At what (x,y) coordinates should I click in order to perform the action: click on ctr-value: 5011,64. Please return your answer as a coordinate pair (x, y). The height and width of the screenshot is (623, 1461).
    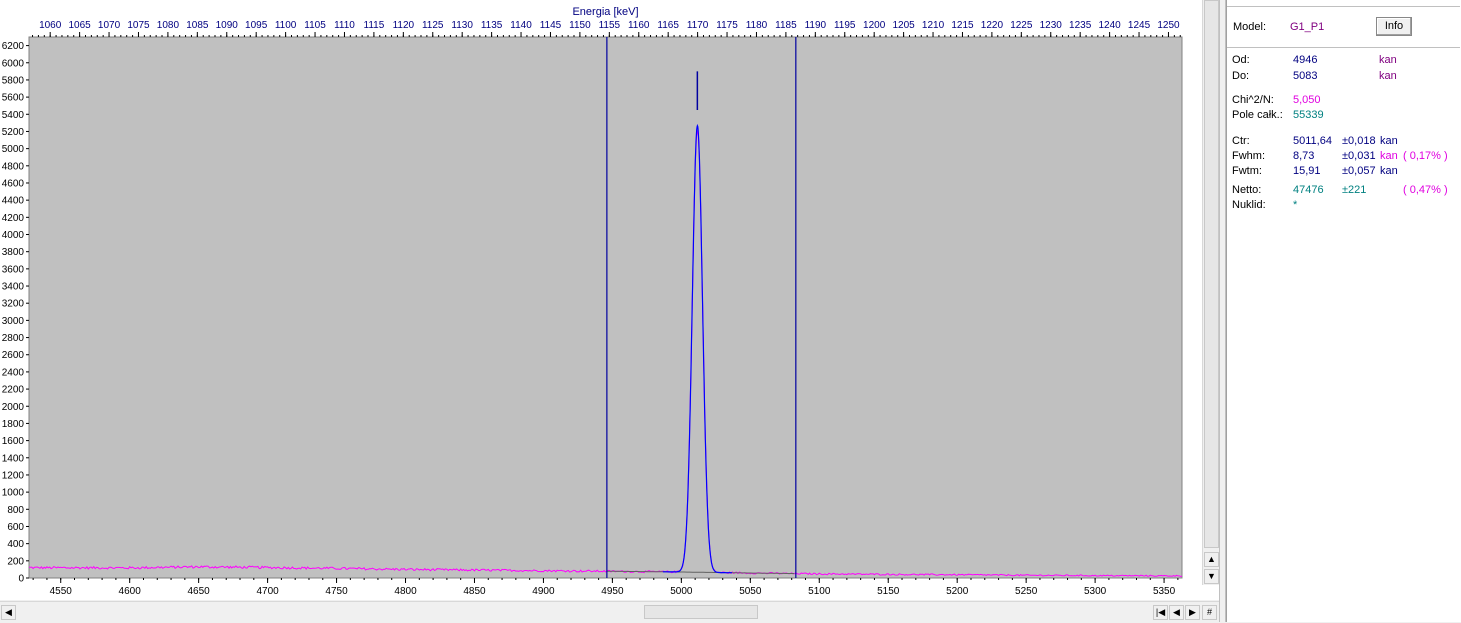
    Looking at the image, I should click on (1312, 141).